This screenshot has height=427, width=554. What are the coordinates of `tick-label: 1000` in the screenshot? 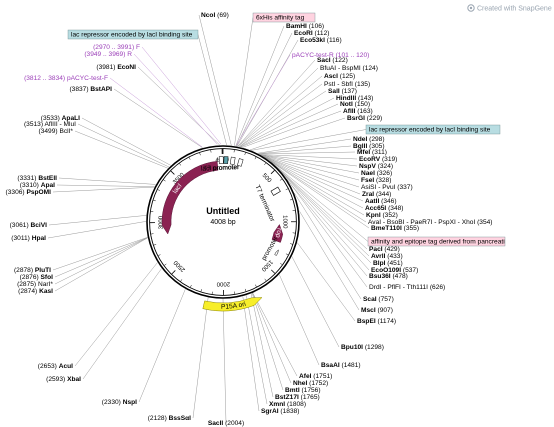 It's located at (284, 222).